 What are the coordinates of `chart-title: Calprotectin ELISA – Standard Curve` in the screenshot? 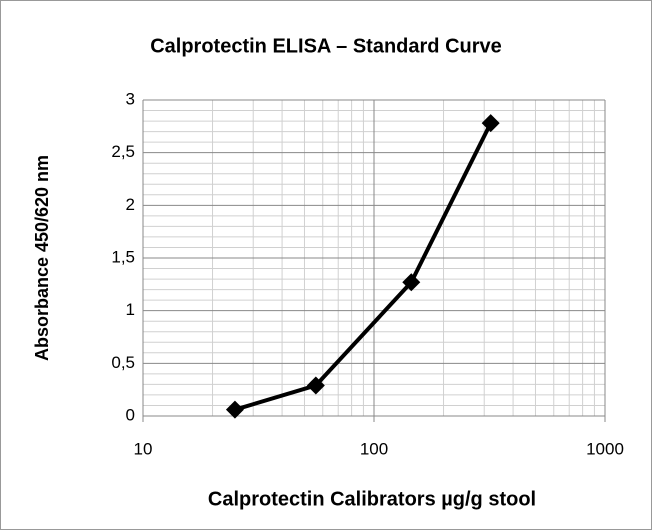 It's located at (326, 46).